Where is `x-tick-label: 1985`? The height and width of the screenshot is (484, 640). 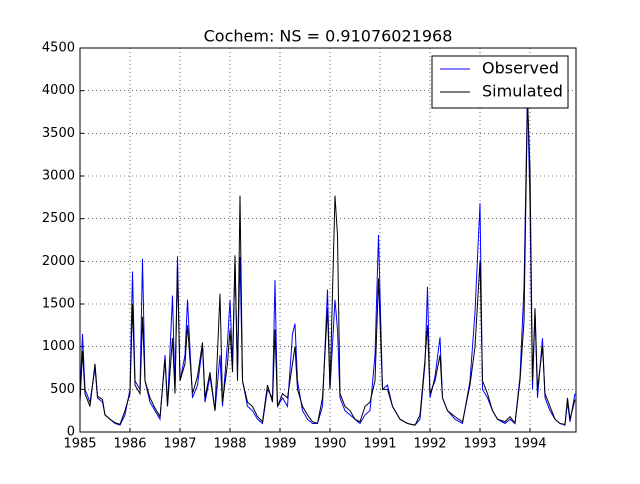
x-tick-label: 1985 is located at coordinates (79, 444).